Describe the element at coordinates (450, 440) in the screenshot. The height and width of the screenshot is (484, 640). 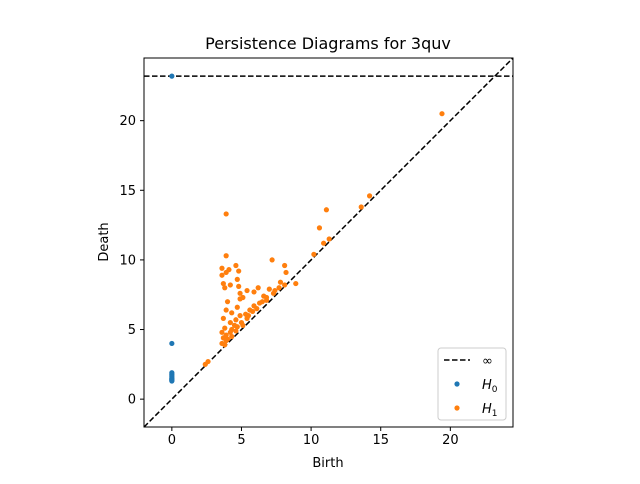
I see `x-tick-label: 20` at that location.